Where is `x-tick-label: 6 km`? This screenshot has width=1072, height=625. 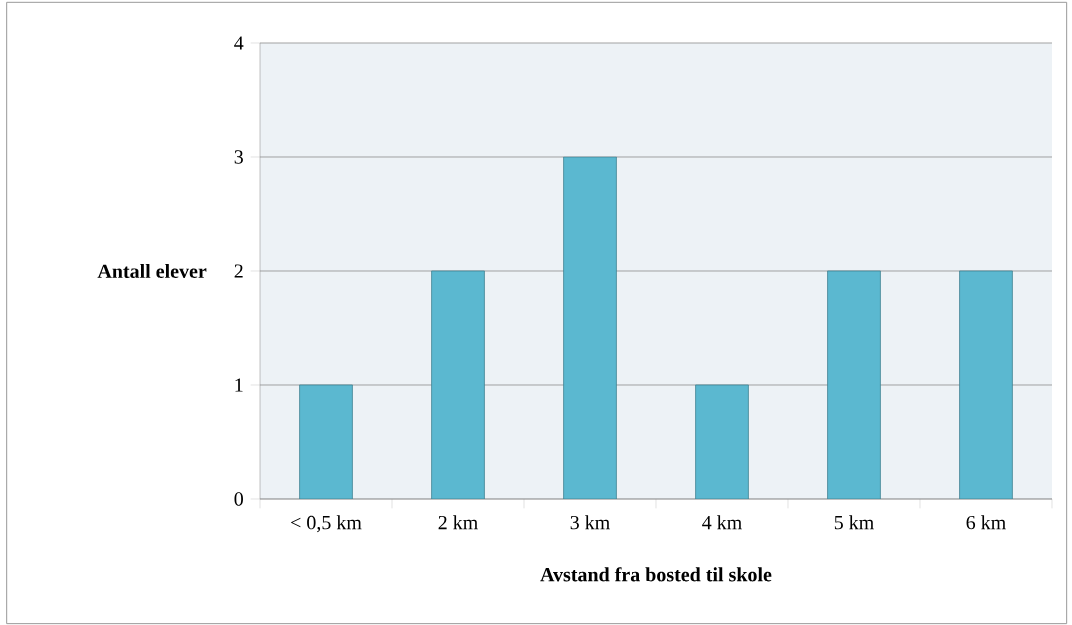
x-tick-label: 6 km is located at coordinates (986, 522).